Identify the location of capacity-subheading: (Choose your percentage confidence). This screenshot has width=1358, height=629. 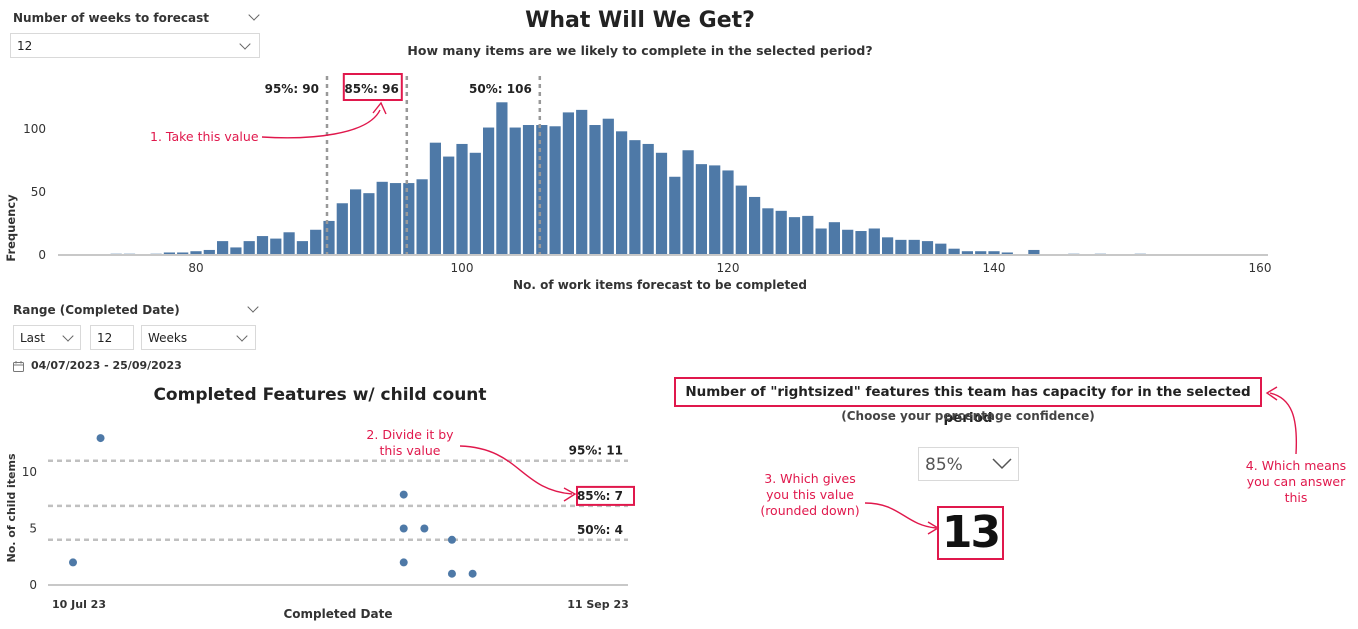
(968, 416).